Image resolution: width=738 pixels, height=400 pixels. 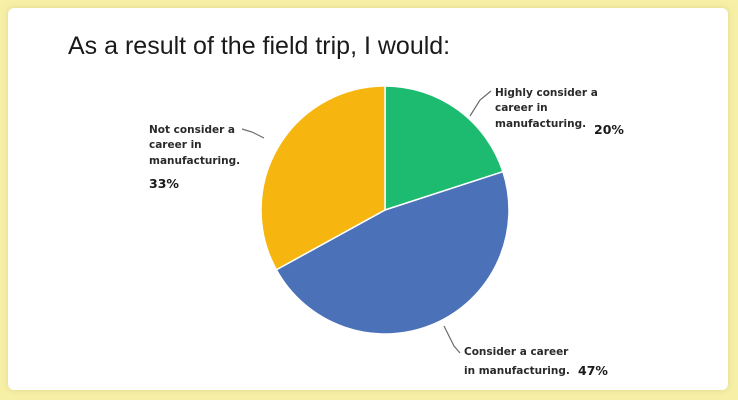 I want to click on slice-label-not-consider-line-2: career in, so click(x=175, y=145).